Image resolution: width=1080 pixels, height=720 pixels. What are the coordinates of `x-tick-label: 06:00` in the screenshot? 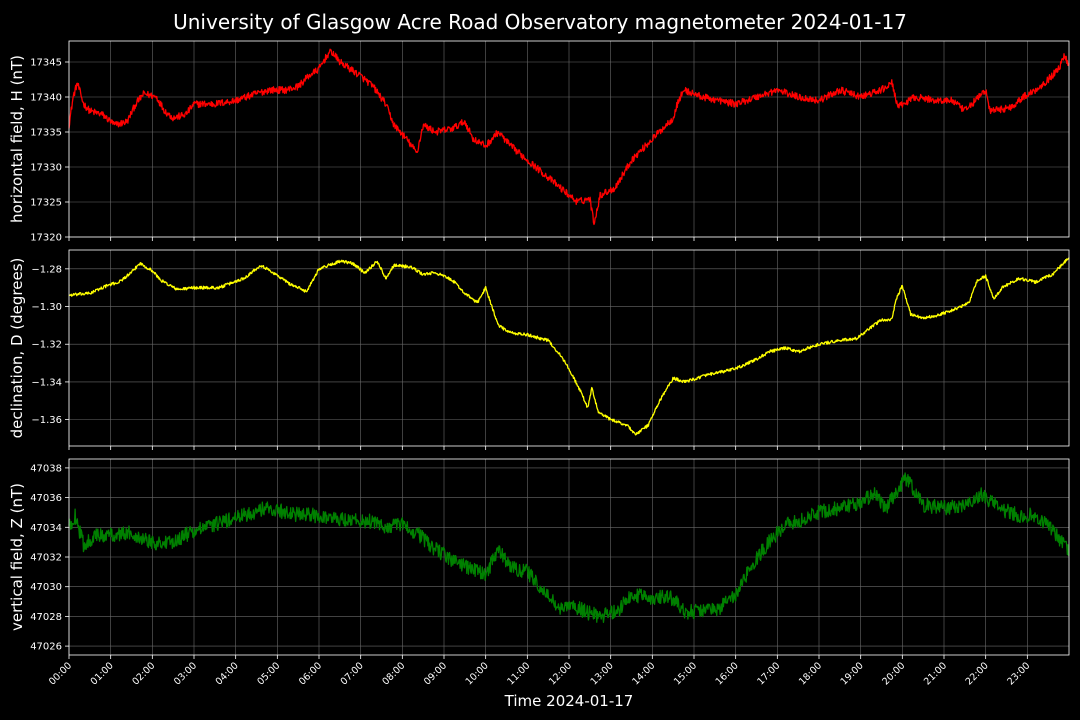 It's located at (310, 673).